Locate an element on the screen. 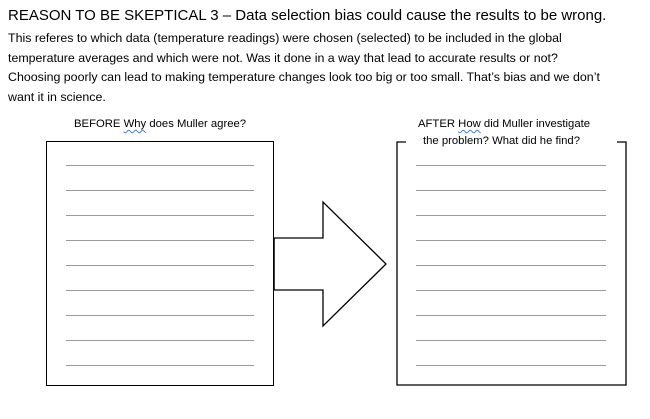 Image resolution: width=650 pixels, height=419 pixels. arrow-right-icon is located at coordinates (330, 264).